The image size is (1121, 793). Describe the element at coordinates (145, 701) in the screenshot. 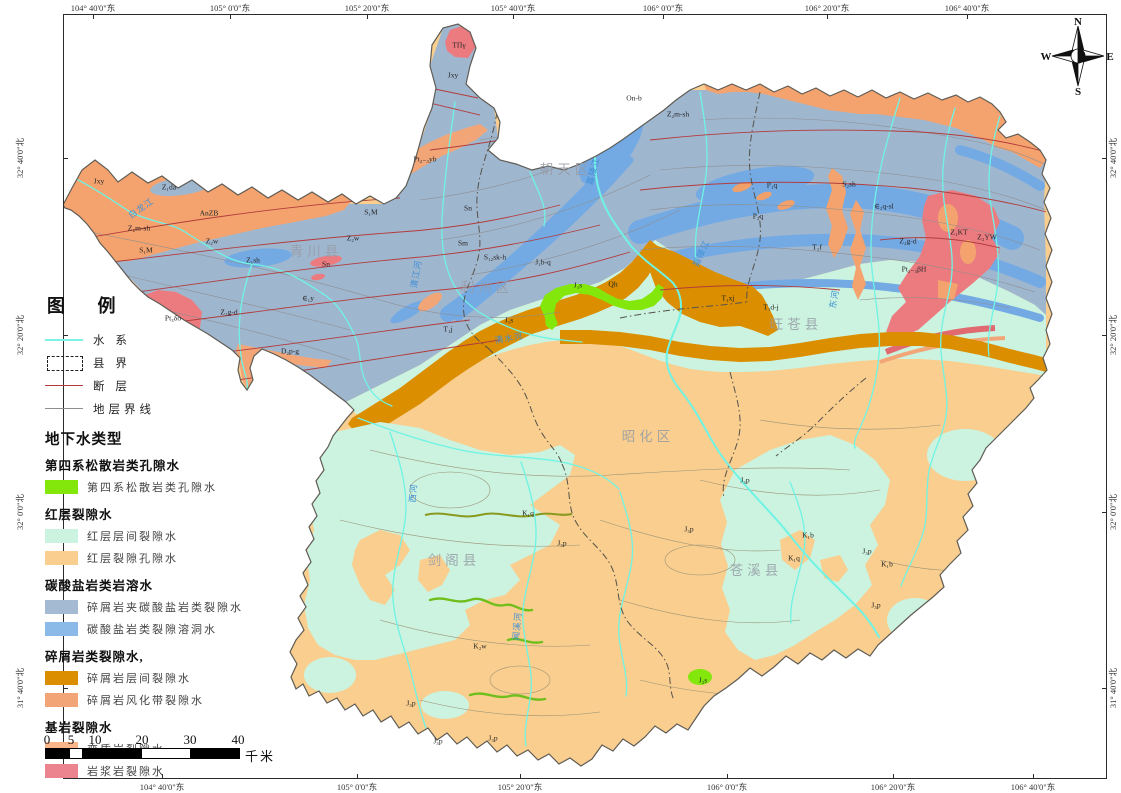

I see `legend-item-label: 碎屑岩风化带裂隙水` at that location.